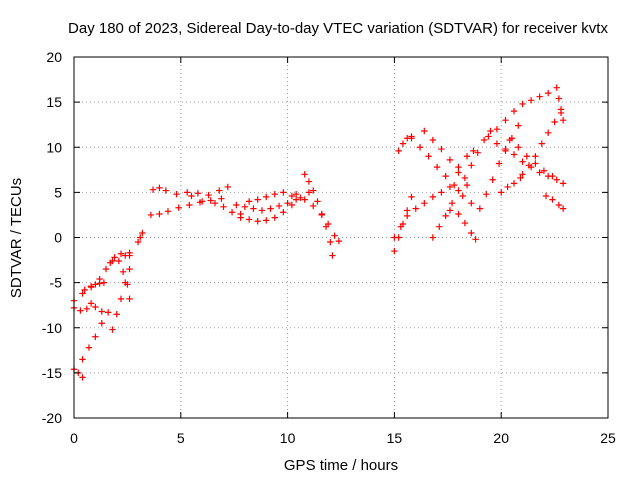 This screenshot has height=480, width=640. What do you see at coordinates (95, 336) in the screenshot?
I see `series-track-d` at bounding box center [95, 336].